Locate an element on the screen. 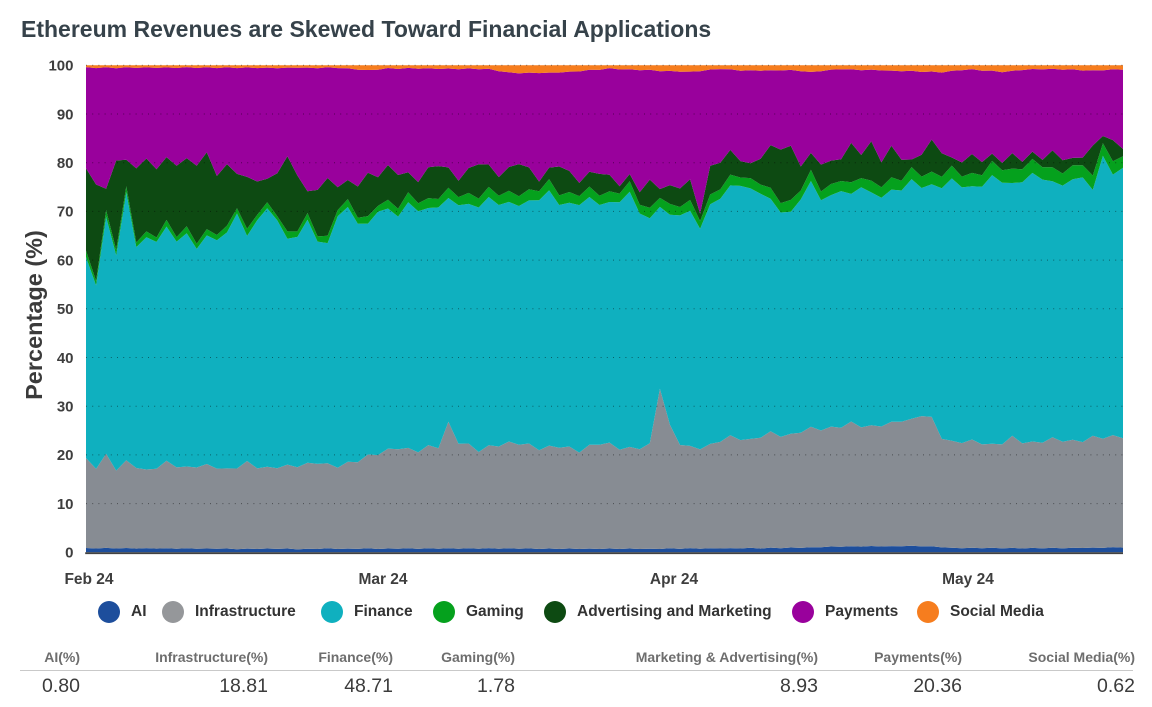 The height and width of the screenshot is (707, 1152). svg-text: May 24 is located at coordinates (968, 579).